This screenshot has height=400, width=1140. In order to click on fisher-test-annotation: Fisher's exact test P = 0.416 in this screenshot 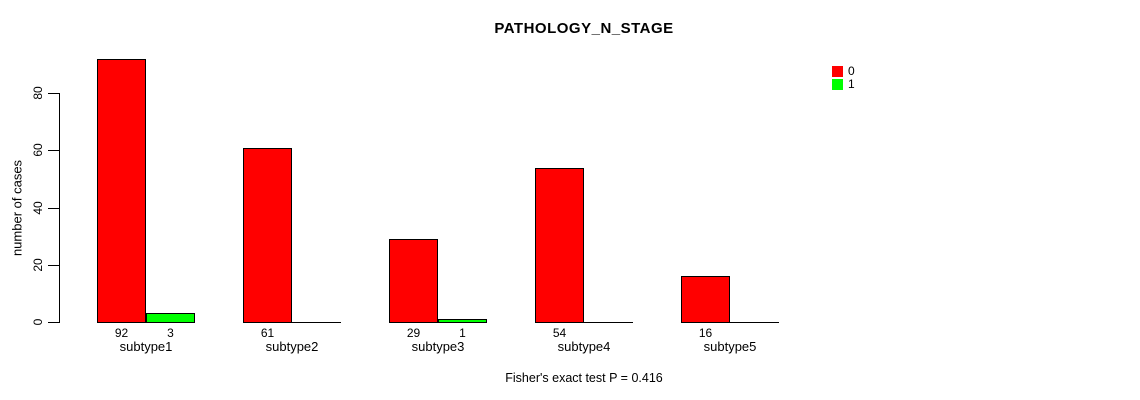, I will do `click(584, 378)`.